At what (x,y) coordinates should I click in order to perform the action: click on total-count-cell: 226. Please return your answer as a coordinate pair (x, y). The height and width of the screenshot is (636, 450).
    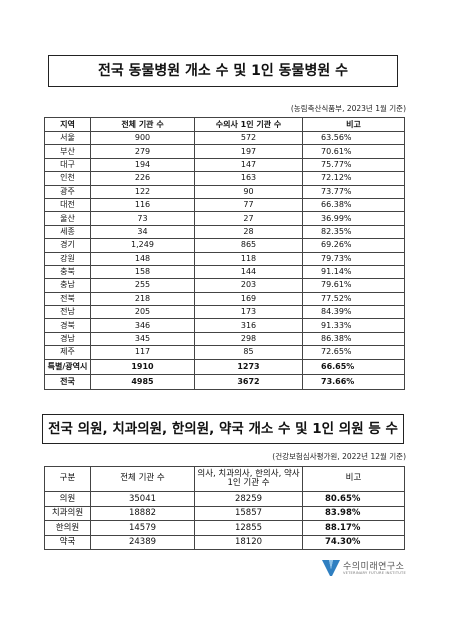
    Looking at the image, I should click on (142, 178).